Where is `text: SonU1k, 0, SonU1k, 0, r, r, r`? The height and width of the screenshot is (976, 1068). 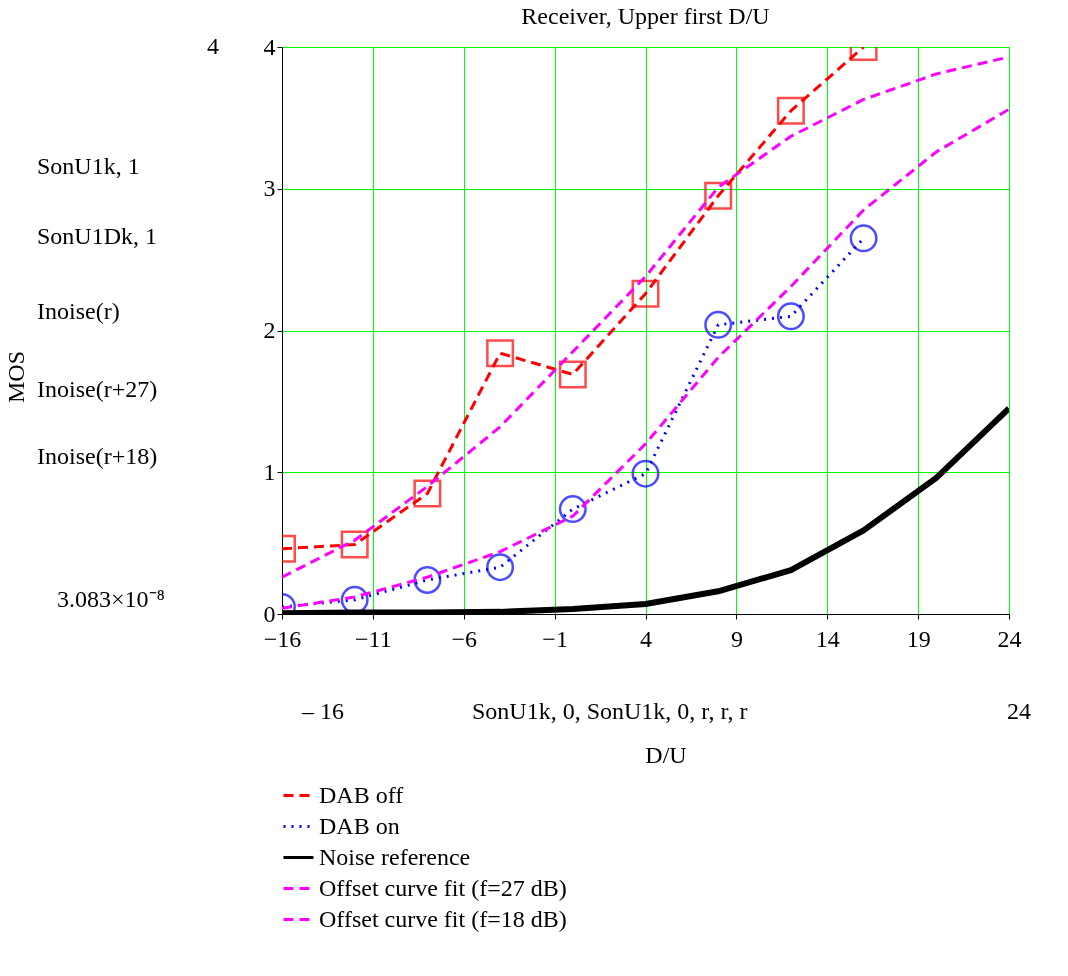
text: SonU1k, 0, SonU1k, 0, r, r, r is located at coordinates (610, 711).